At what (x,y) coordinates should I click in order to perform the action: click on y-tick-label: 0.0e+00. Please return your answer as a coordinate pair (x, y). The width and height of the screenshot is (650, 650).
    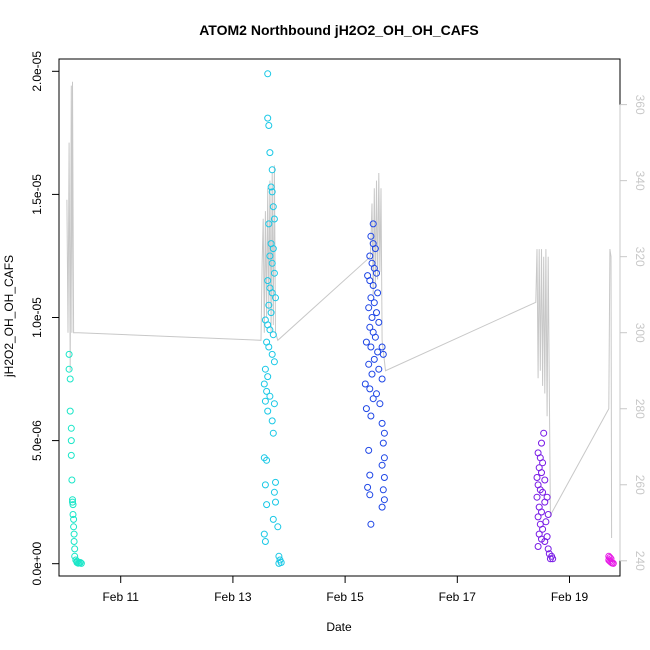
    Looking at the image, I should click on (37, 564).